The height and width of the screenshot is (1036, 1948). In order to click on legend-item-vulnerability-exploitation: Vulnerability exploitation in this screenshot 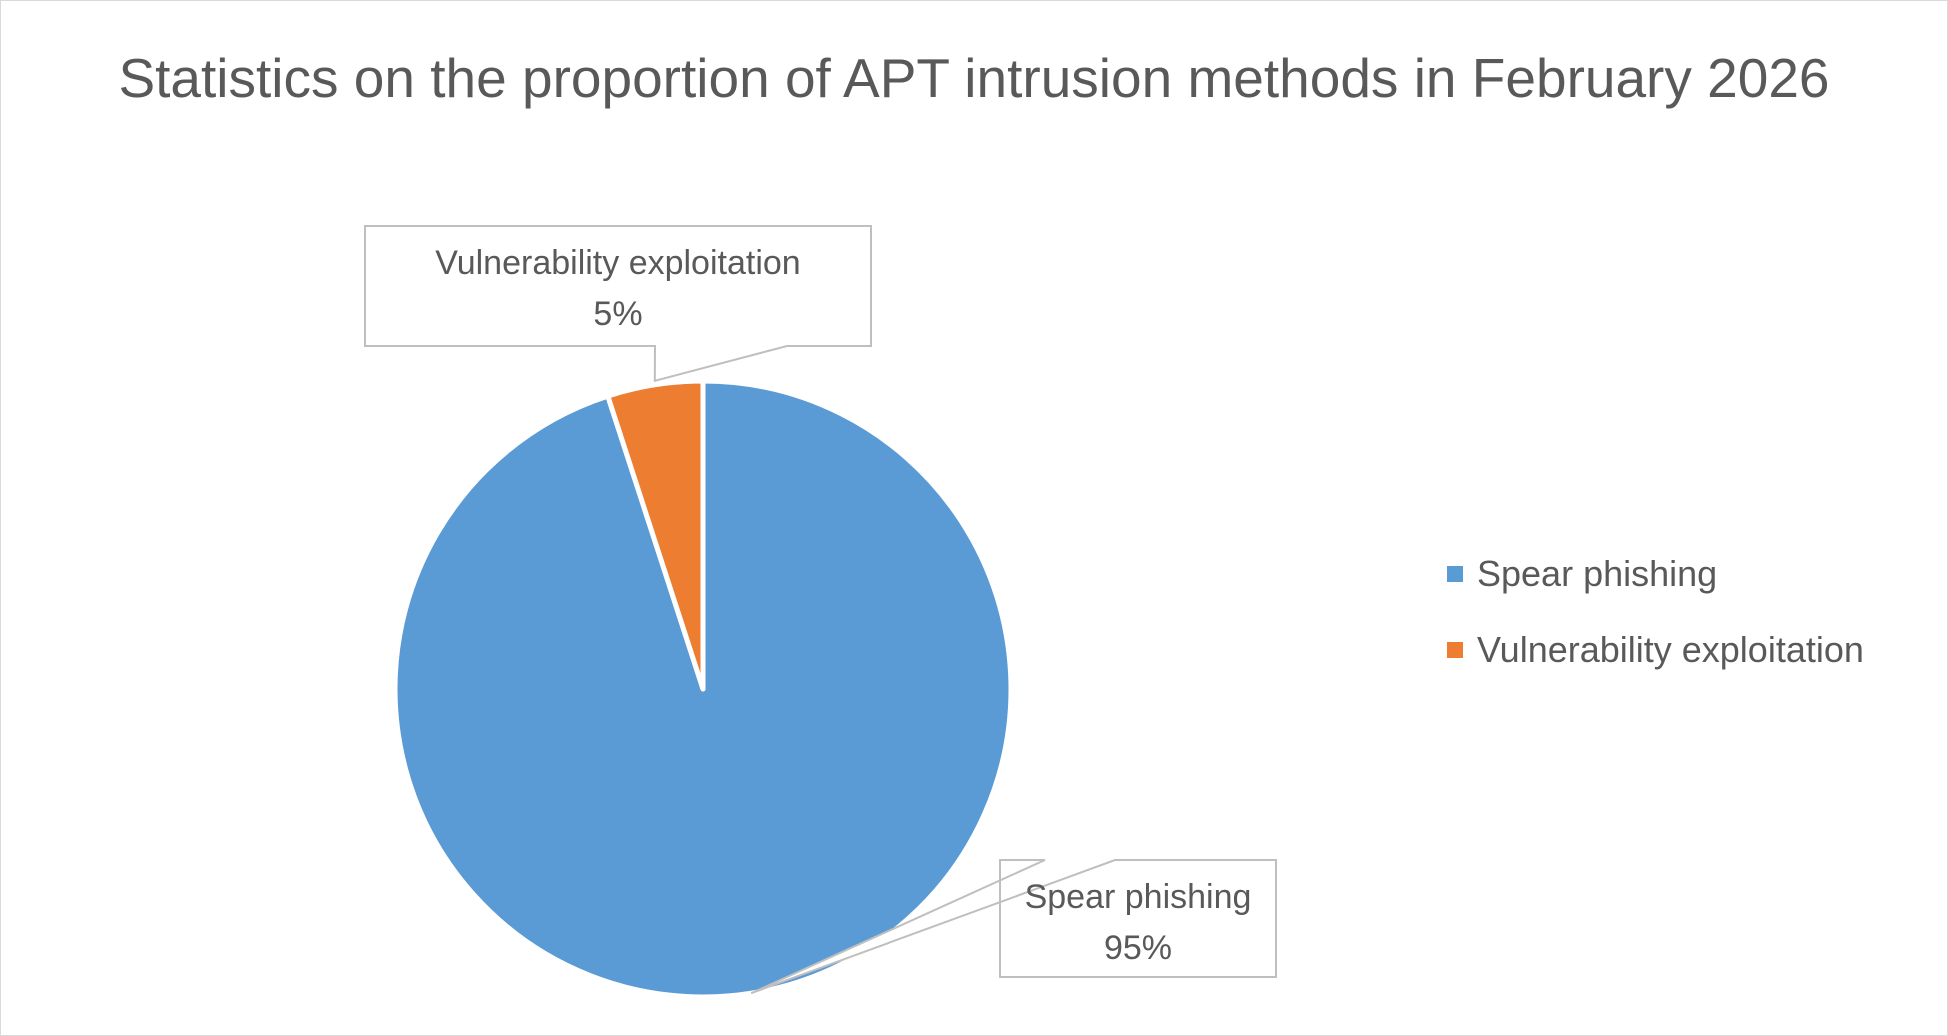, I will do `click(1655, 650)`.